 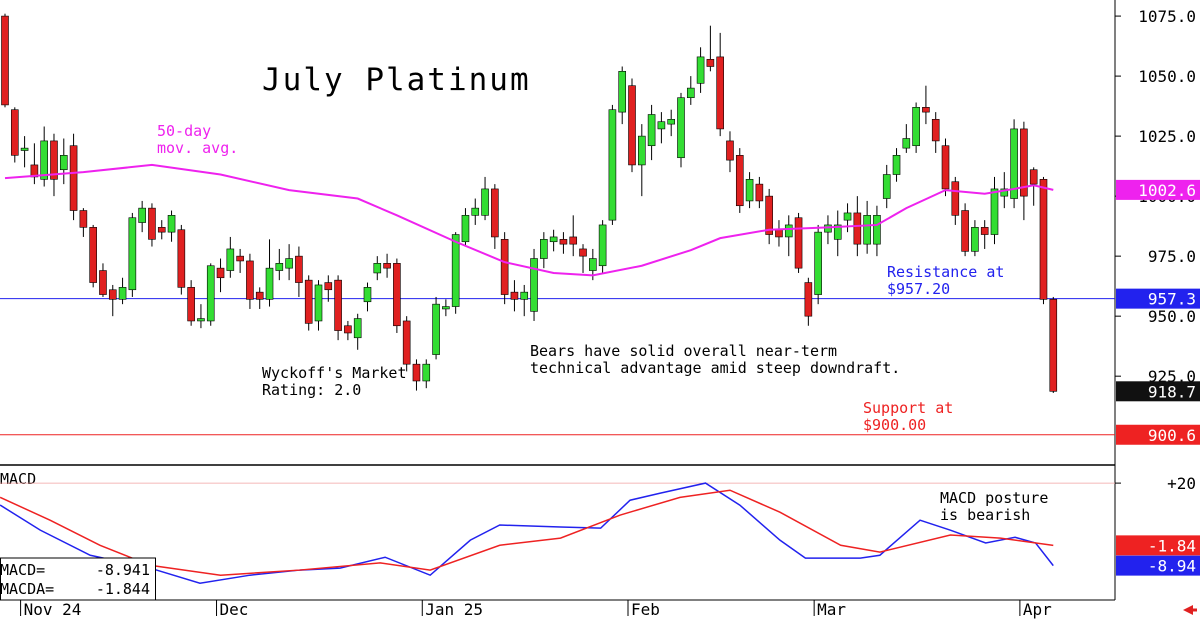 I want to click on macd-line, so click(x=527, y=533).